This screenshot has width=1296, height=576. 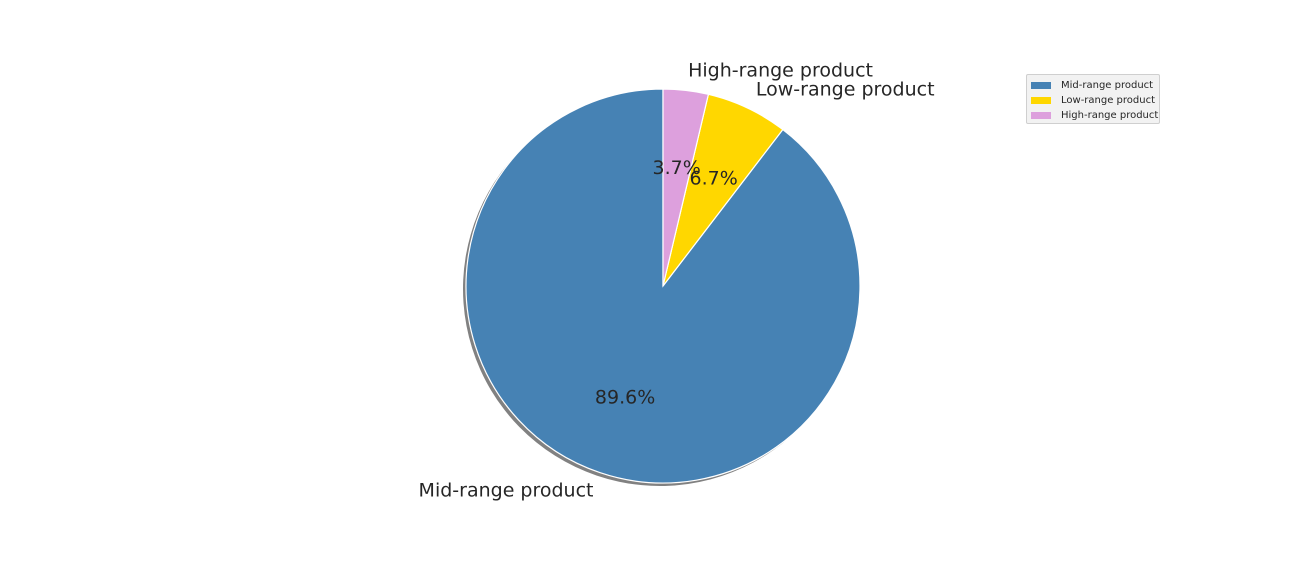 What do you see at coordinates (686, 187) in the screenshot?
I see `pie-slice-high-range` at bounding box center [686, 187].